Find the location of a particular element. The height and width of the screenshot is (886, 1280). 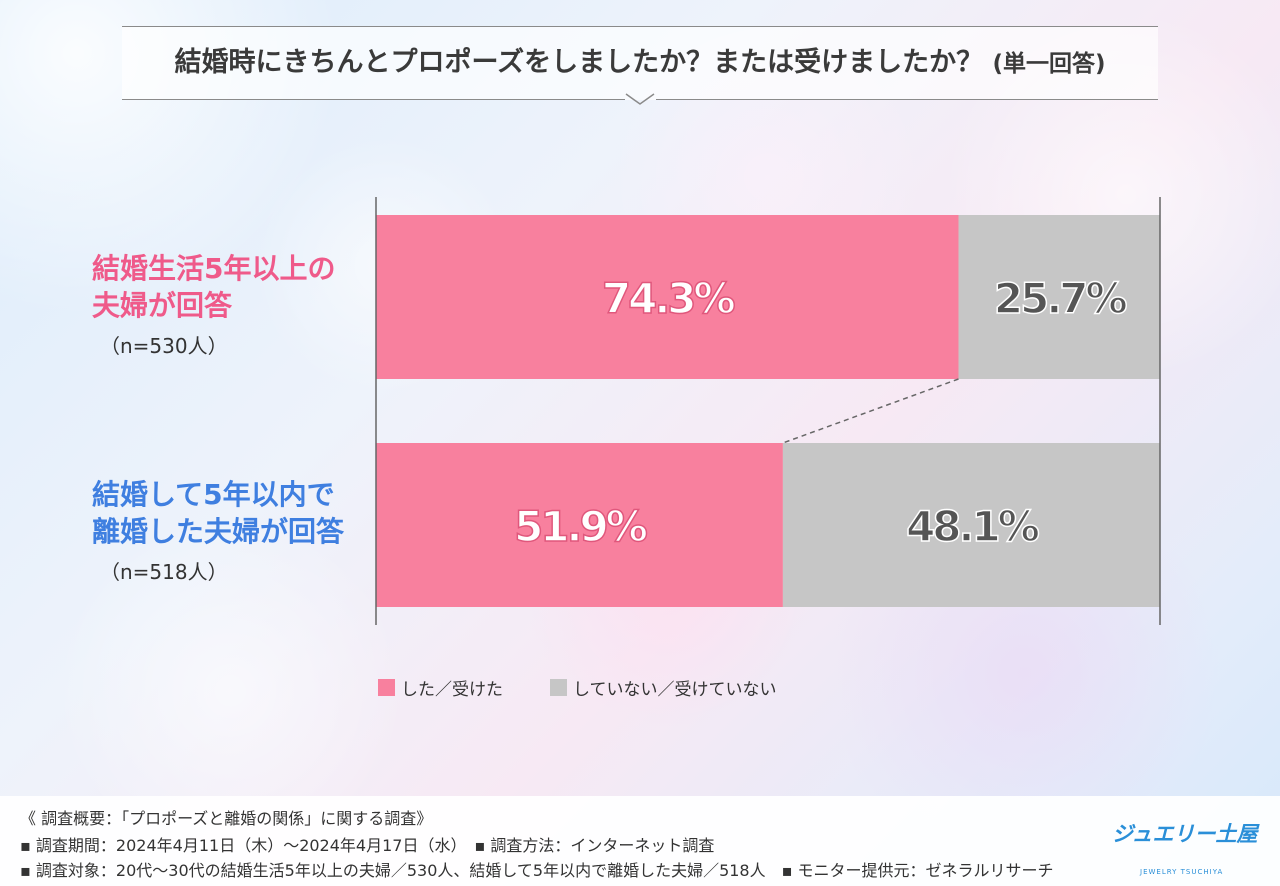

bar-row1-no is located at coordinates (1059, 297).